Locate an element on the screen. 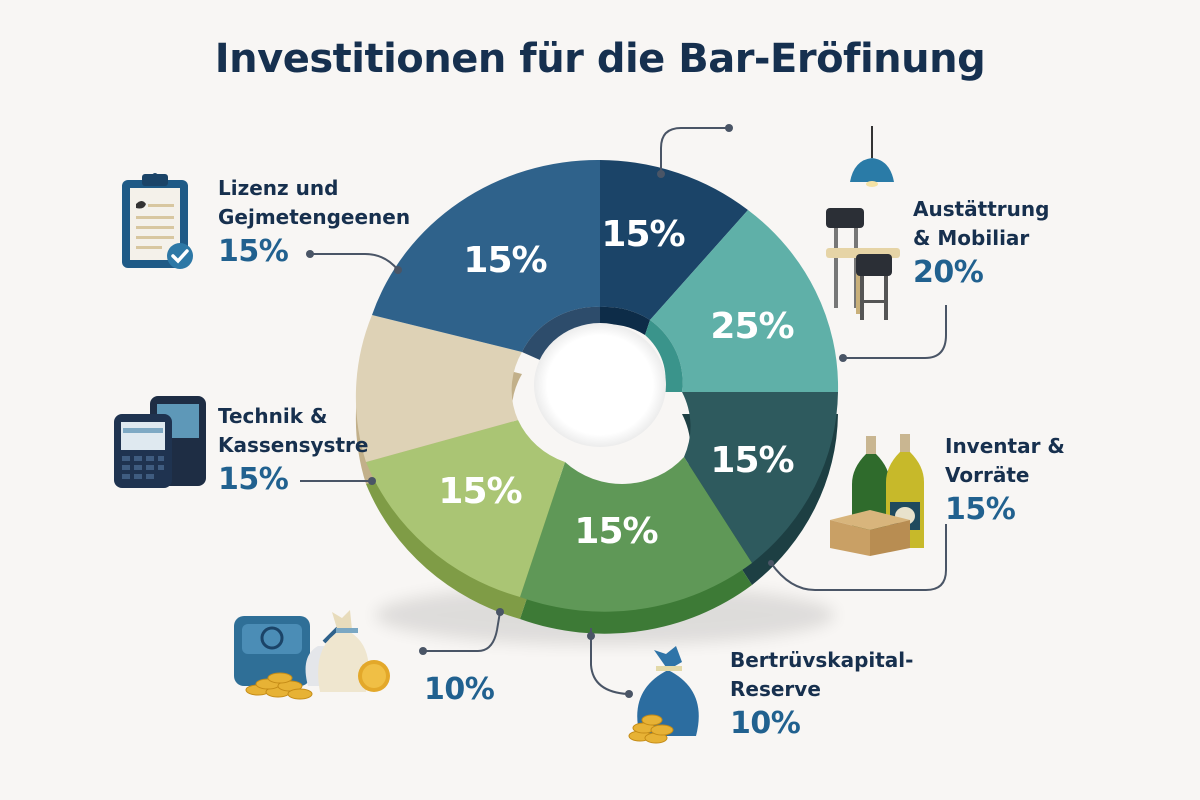 The width and height of the screenshot is (1200, 800). clipboard-check-icon is located at coordinates (157, 221).